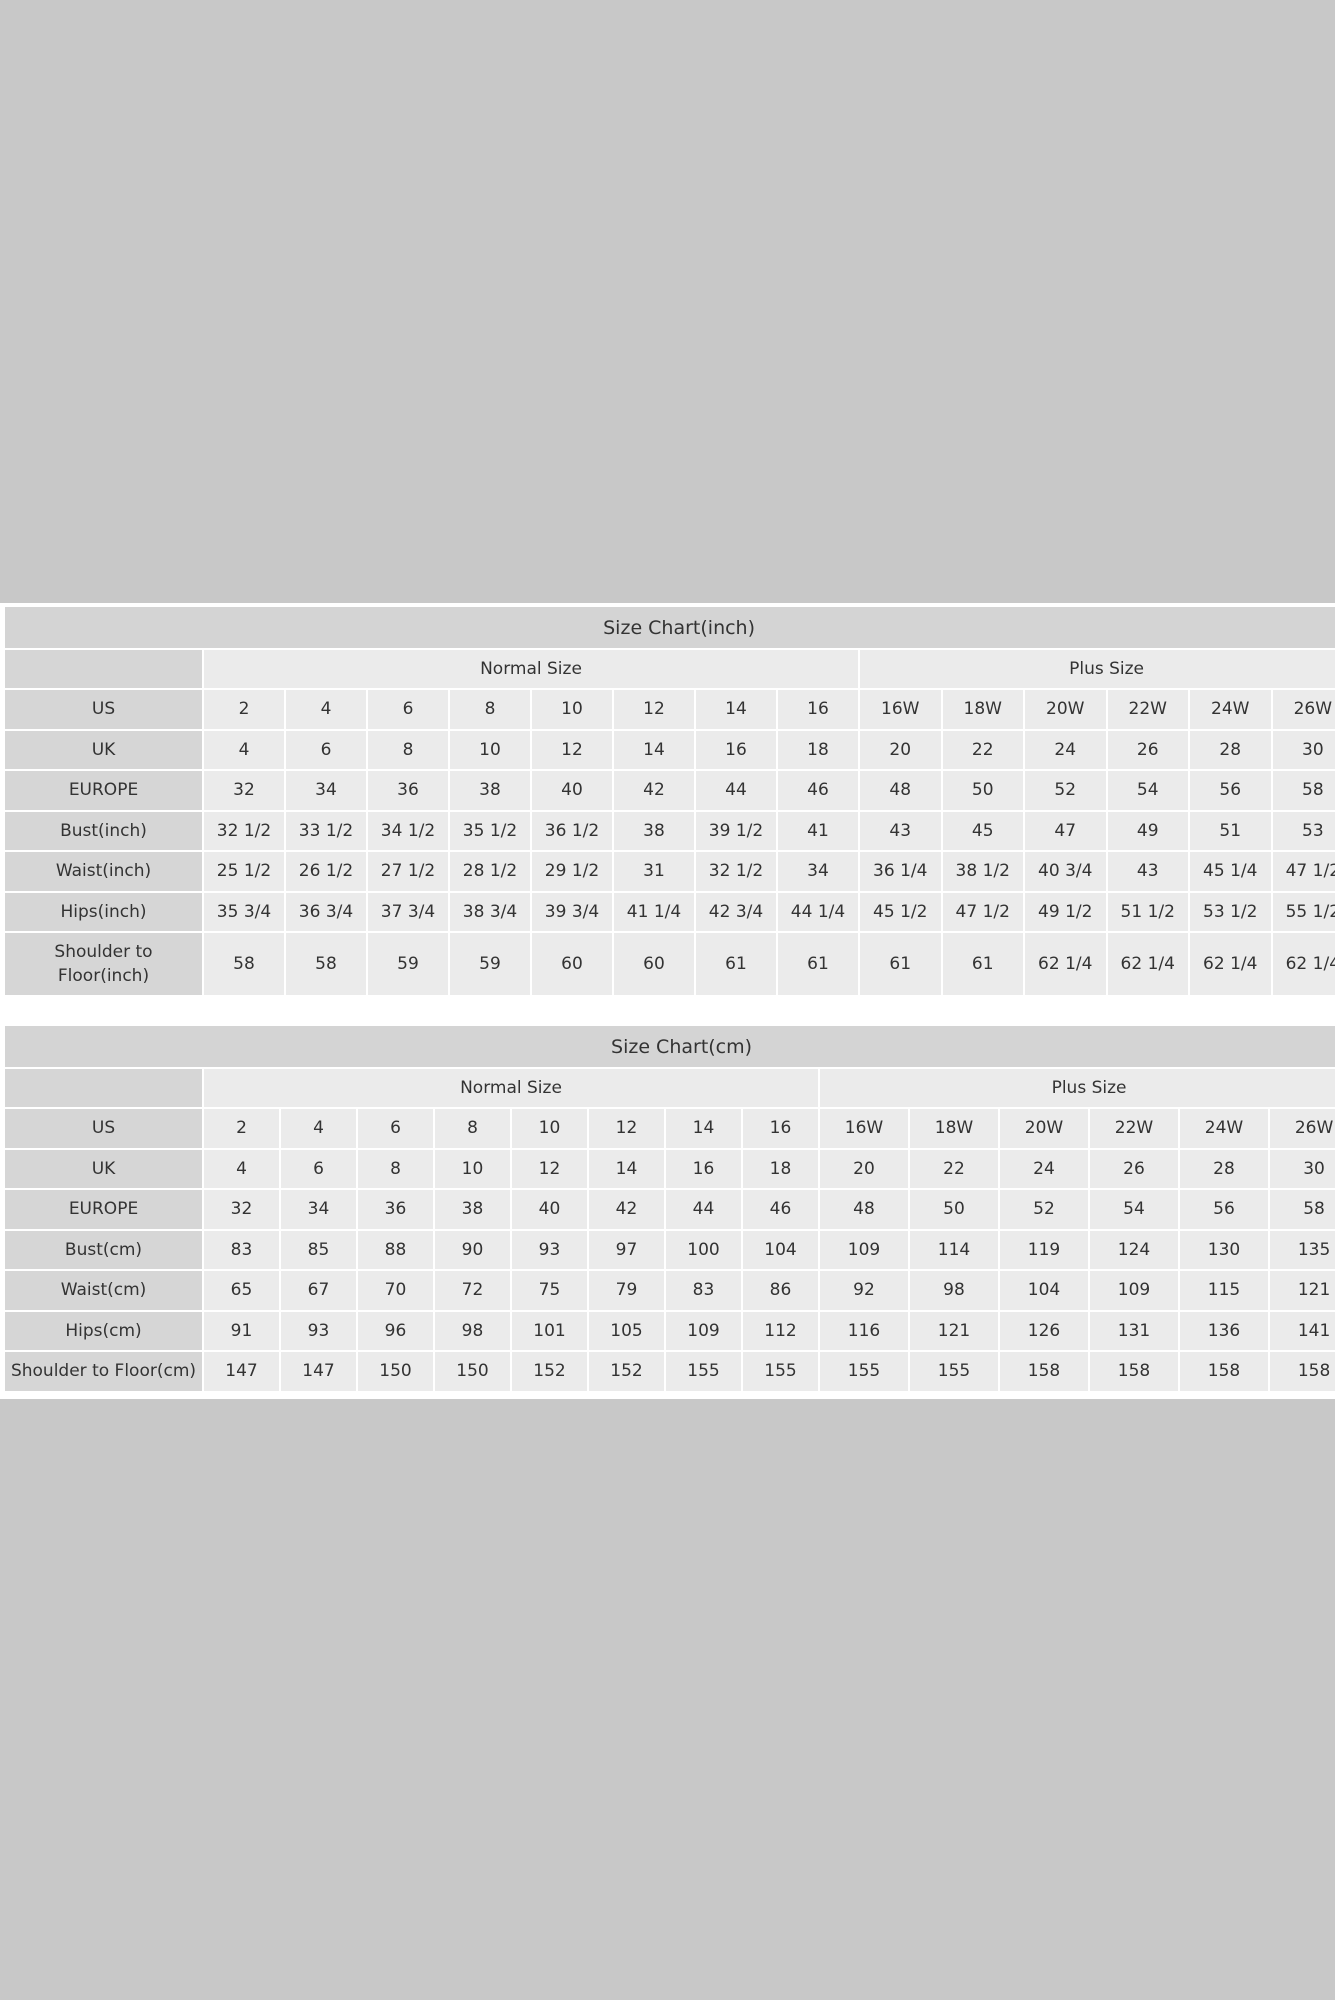 The height and width of the screenshot is (2000, 1335). I want to click on table-cell: 59, so click(490, 964).